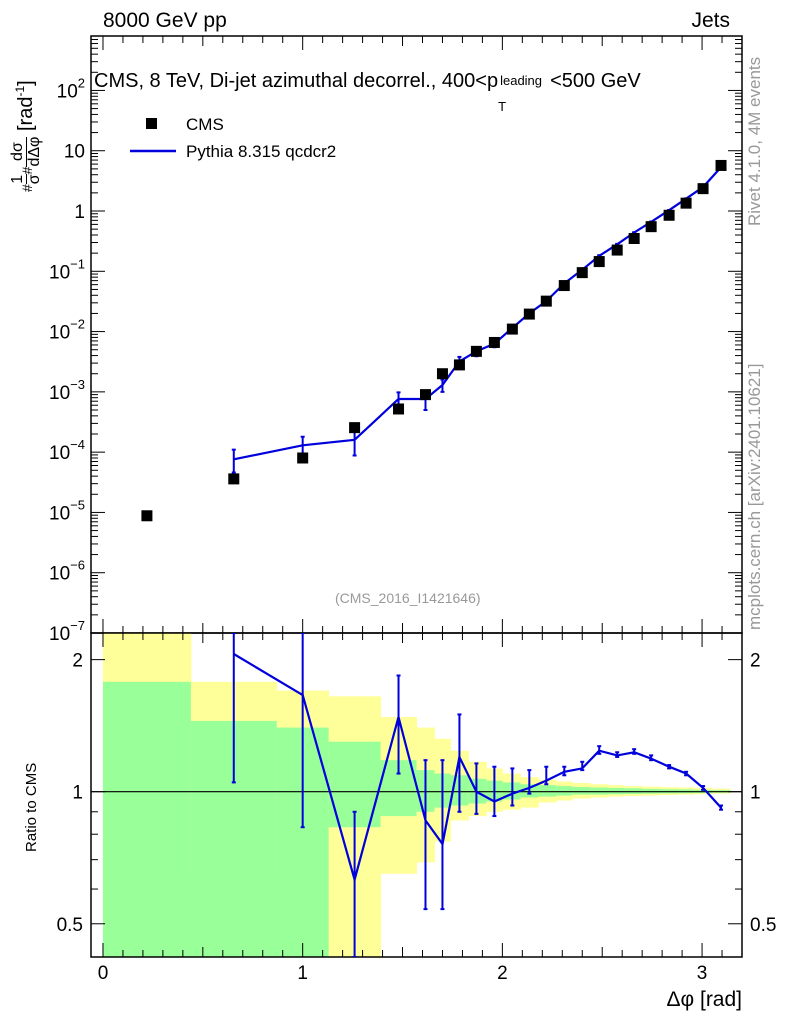 The height and width of the screenshot is (1024, 786). I want to click on x-axis-label: Δφ [rad], so click(704, 999).